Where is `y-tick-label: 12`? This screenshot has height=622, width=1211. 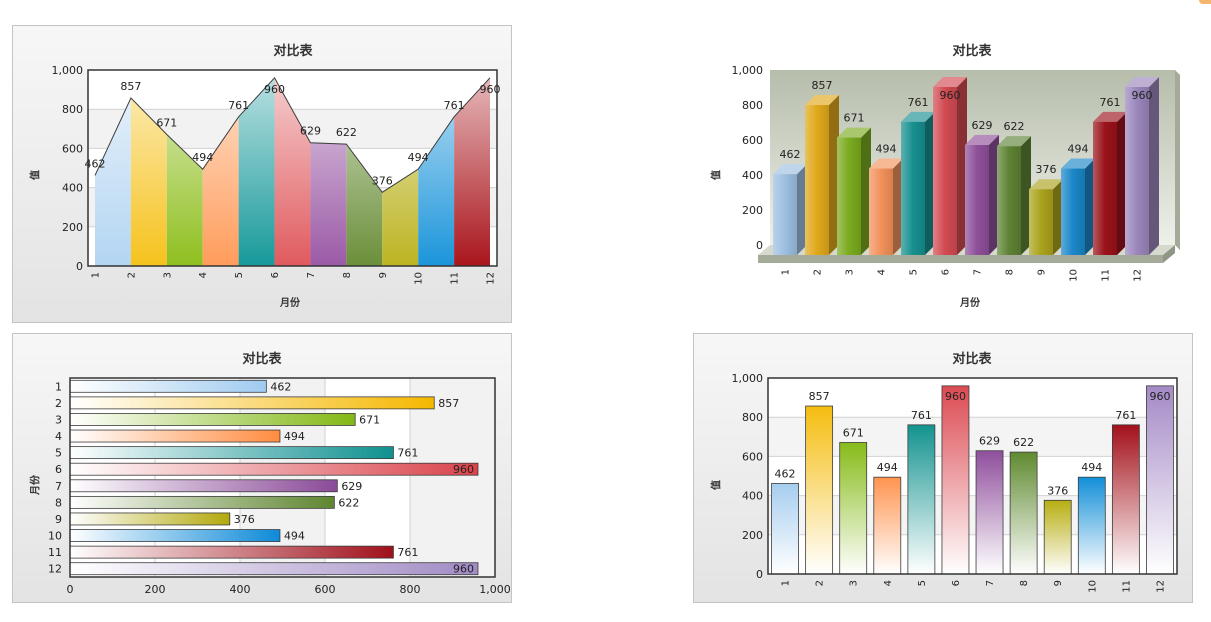 y-tick-label: 12 is located at coordinates (55, 569).